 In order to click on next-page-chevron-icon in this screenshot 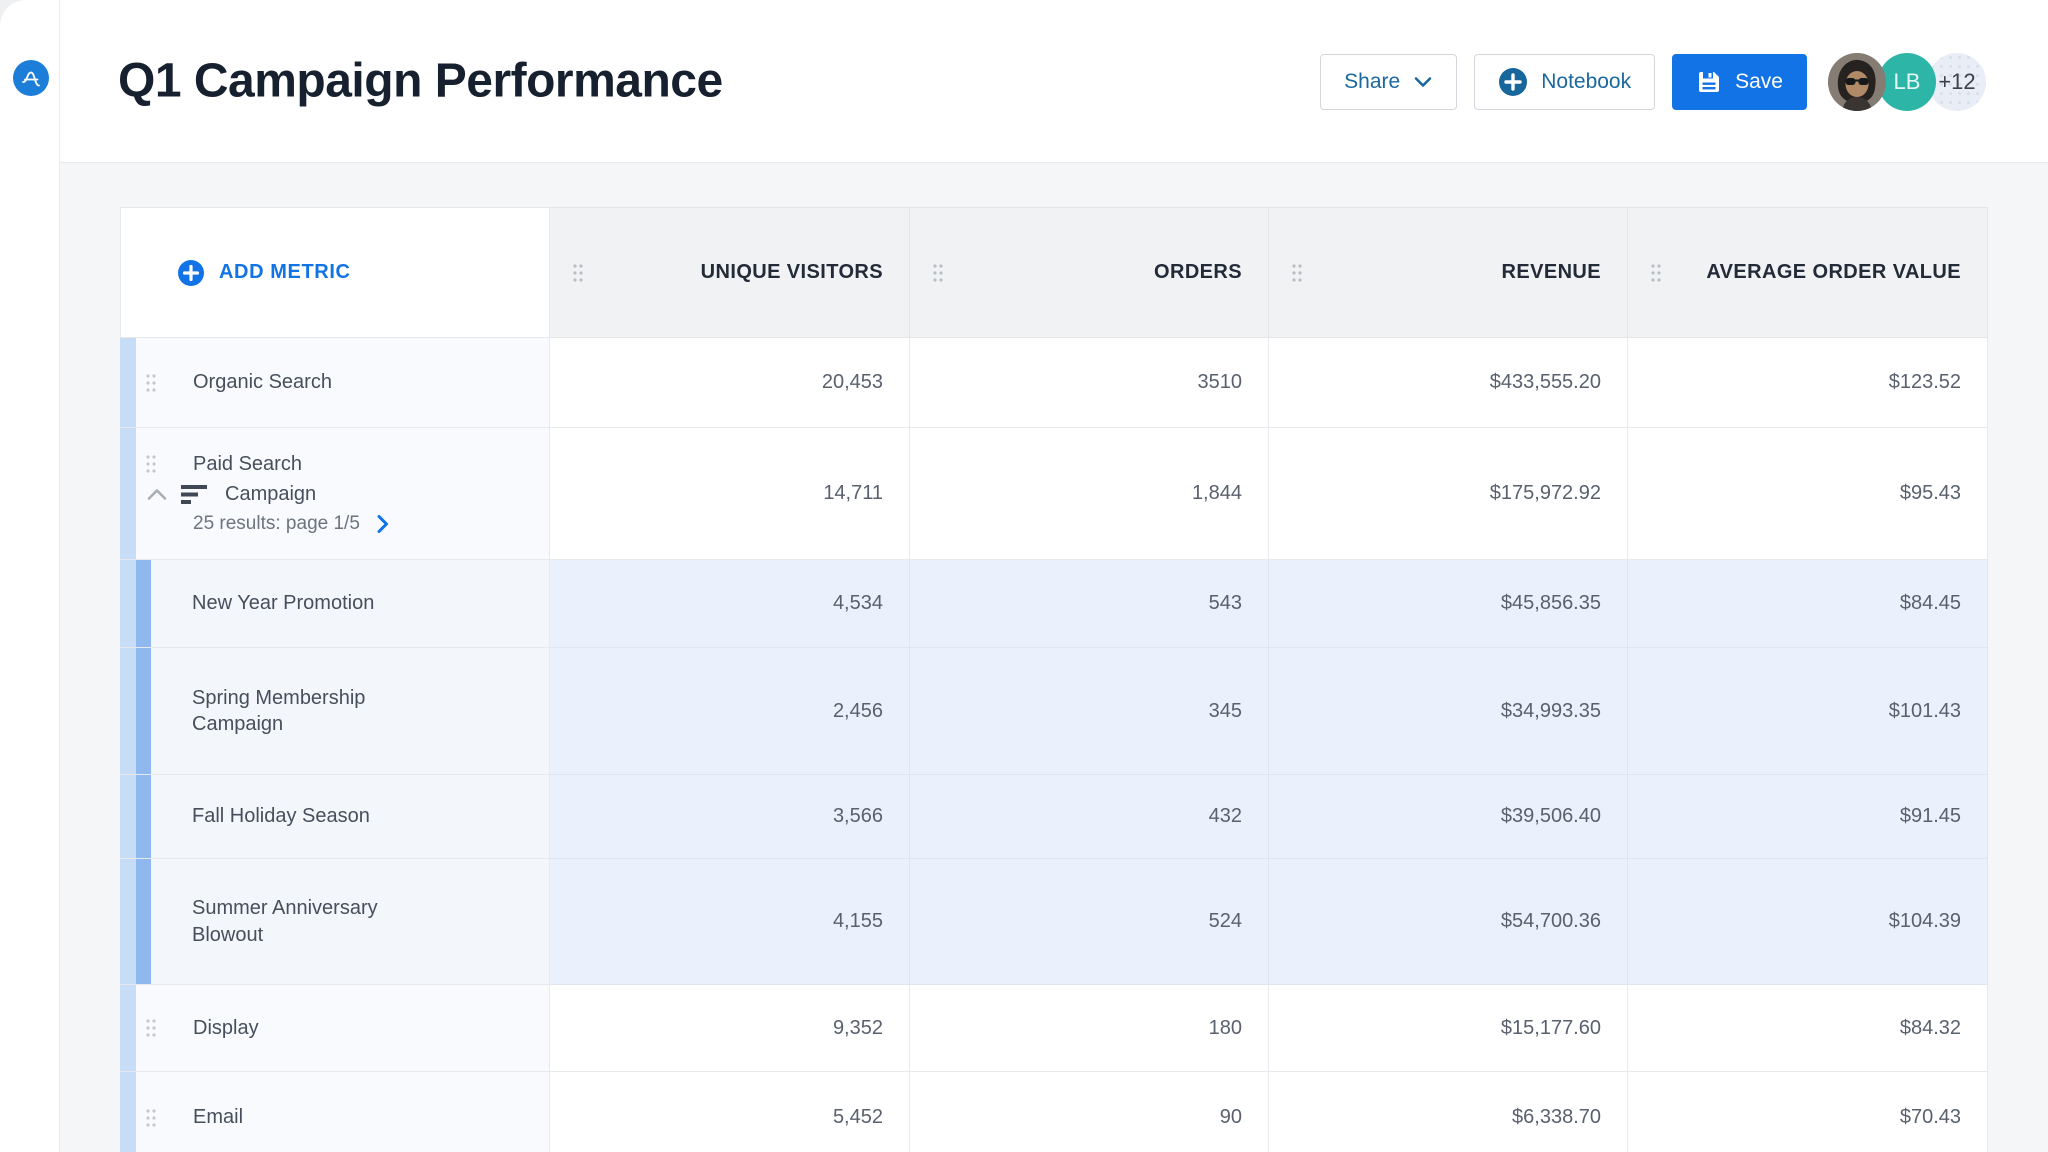, I will do `click(382, 524)`.